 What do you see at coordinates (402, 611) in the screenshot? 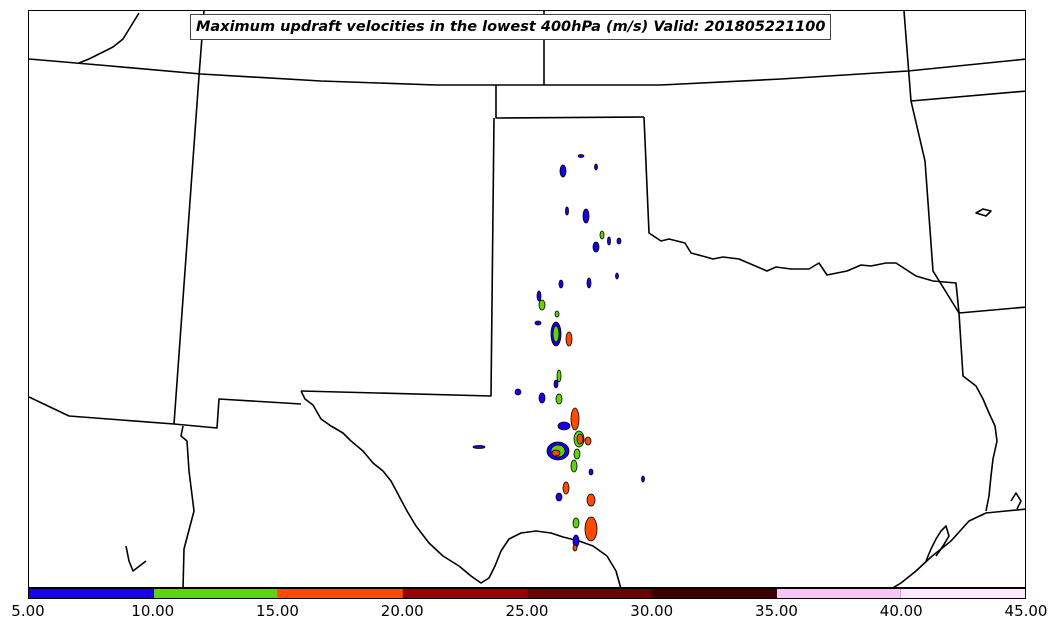
I see `colorbar-tick-label: 20.00` at bounding box center [402, 611].